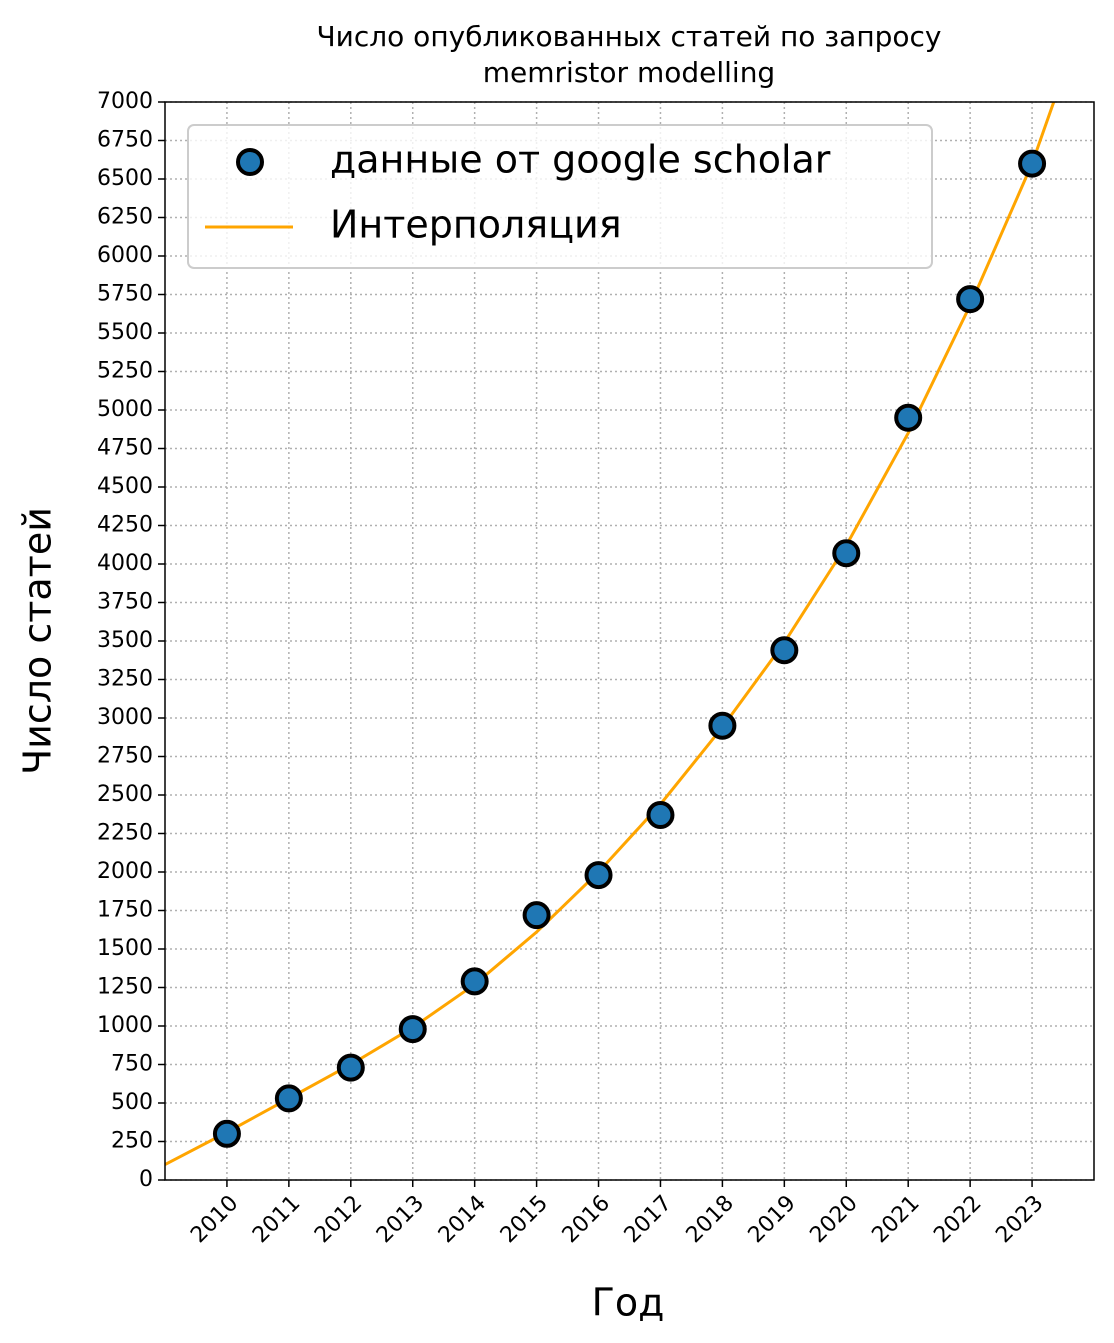 The height and width of the screenshot is (1343, 1114). What do you see at coordinates (125, 794) in the screenshot?
I see `y-tick-label: 2500` at bounding box center [125, 794].